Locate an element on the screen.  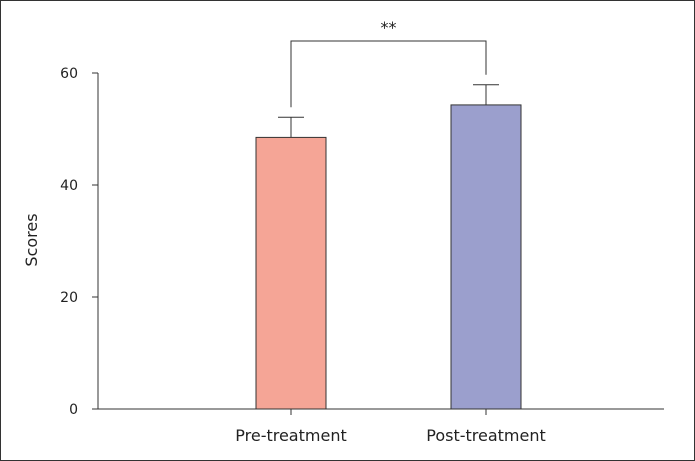
significance-label: ** is located at coordinates (389, 27).